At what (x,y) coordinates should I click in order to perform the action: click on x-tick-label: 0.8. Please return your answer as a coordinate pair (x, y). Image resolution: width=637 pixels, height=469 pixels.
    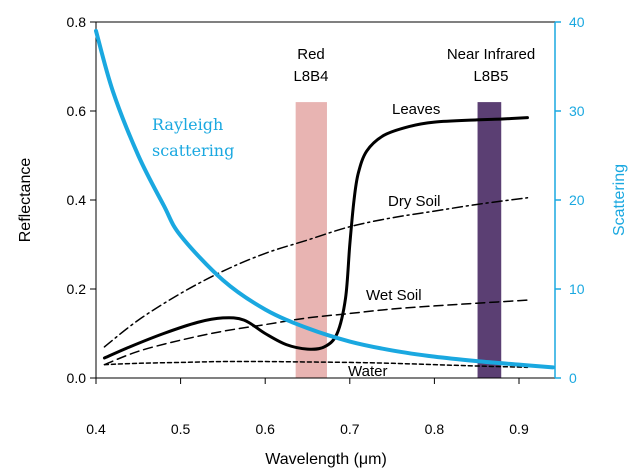
    Looking at the image, I should click on (435, 429).